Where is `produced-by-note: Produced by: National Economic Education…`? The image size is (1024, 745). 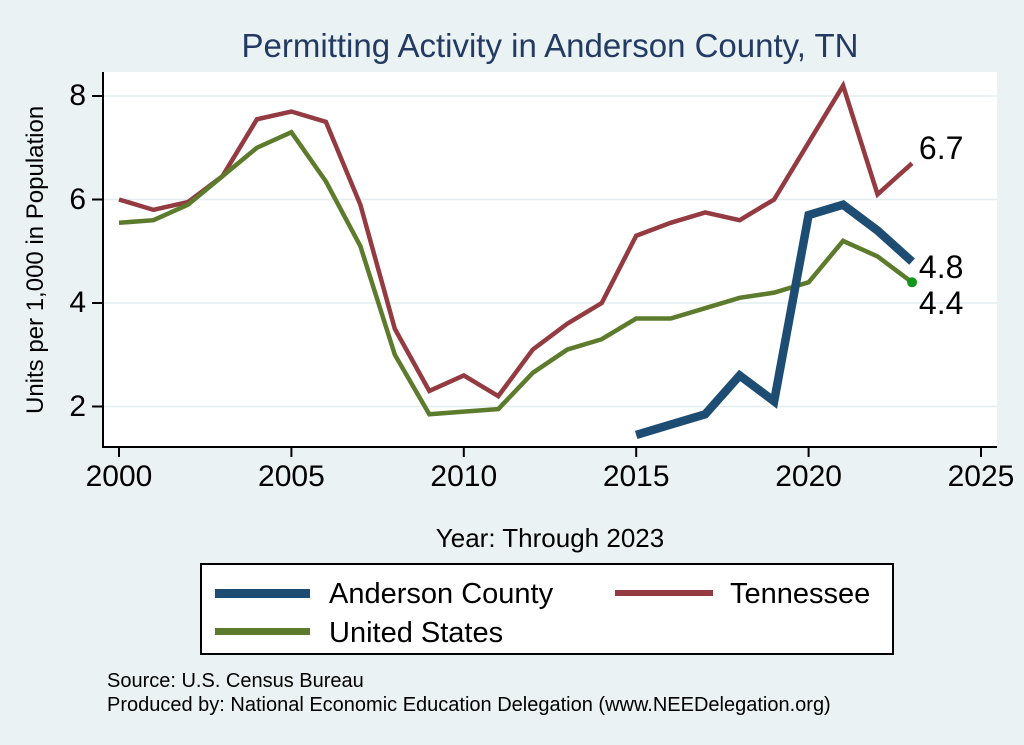
produced-by-note: Produced by: National Economic Education… is located at coordinates (469, 705).